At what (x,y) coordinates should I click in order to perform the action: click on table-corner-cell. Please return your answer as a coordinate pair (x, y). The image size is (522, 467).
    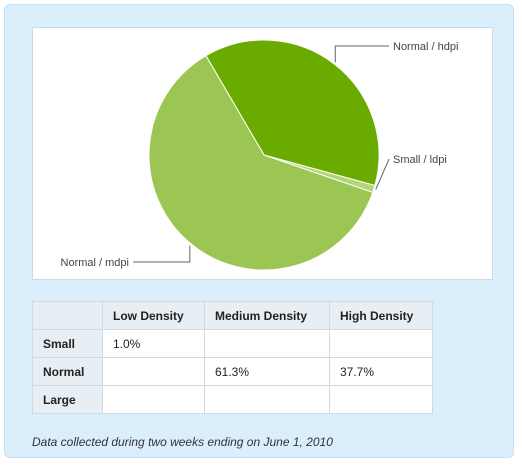
    Looking at the image, I should click on (67, 315).